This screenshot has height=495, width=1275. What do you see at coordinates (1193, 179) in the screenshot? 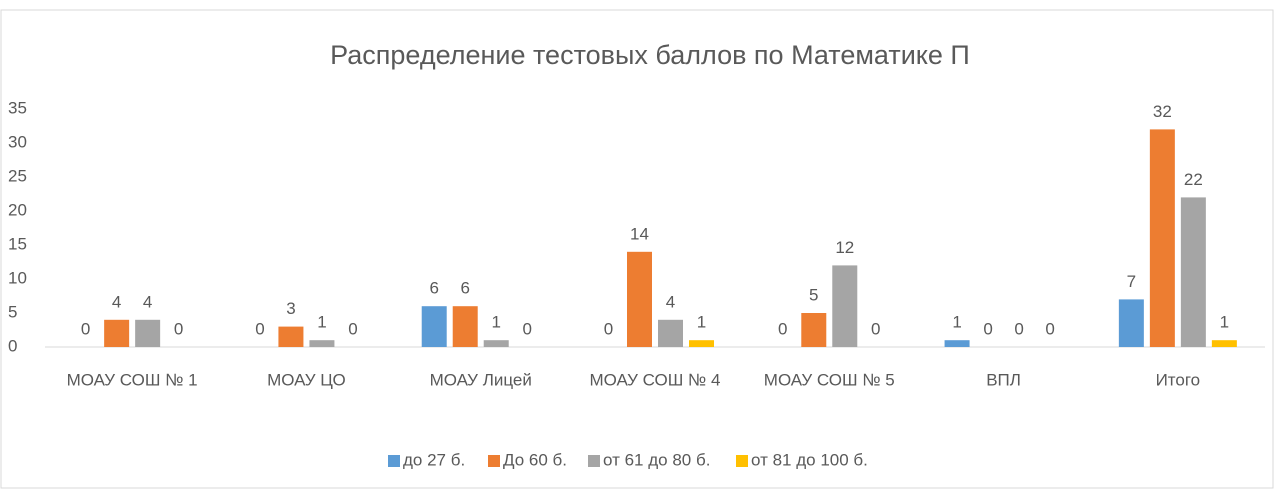
I see `data-label: 22` at bounding box center [1193, 179].